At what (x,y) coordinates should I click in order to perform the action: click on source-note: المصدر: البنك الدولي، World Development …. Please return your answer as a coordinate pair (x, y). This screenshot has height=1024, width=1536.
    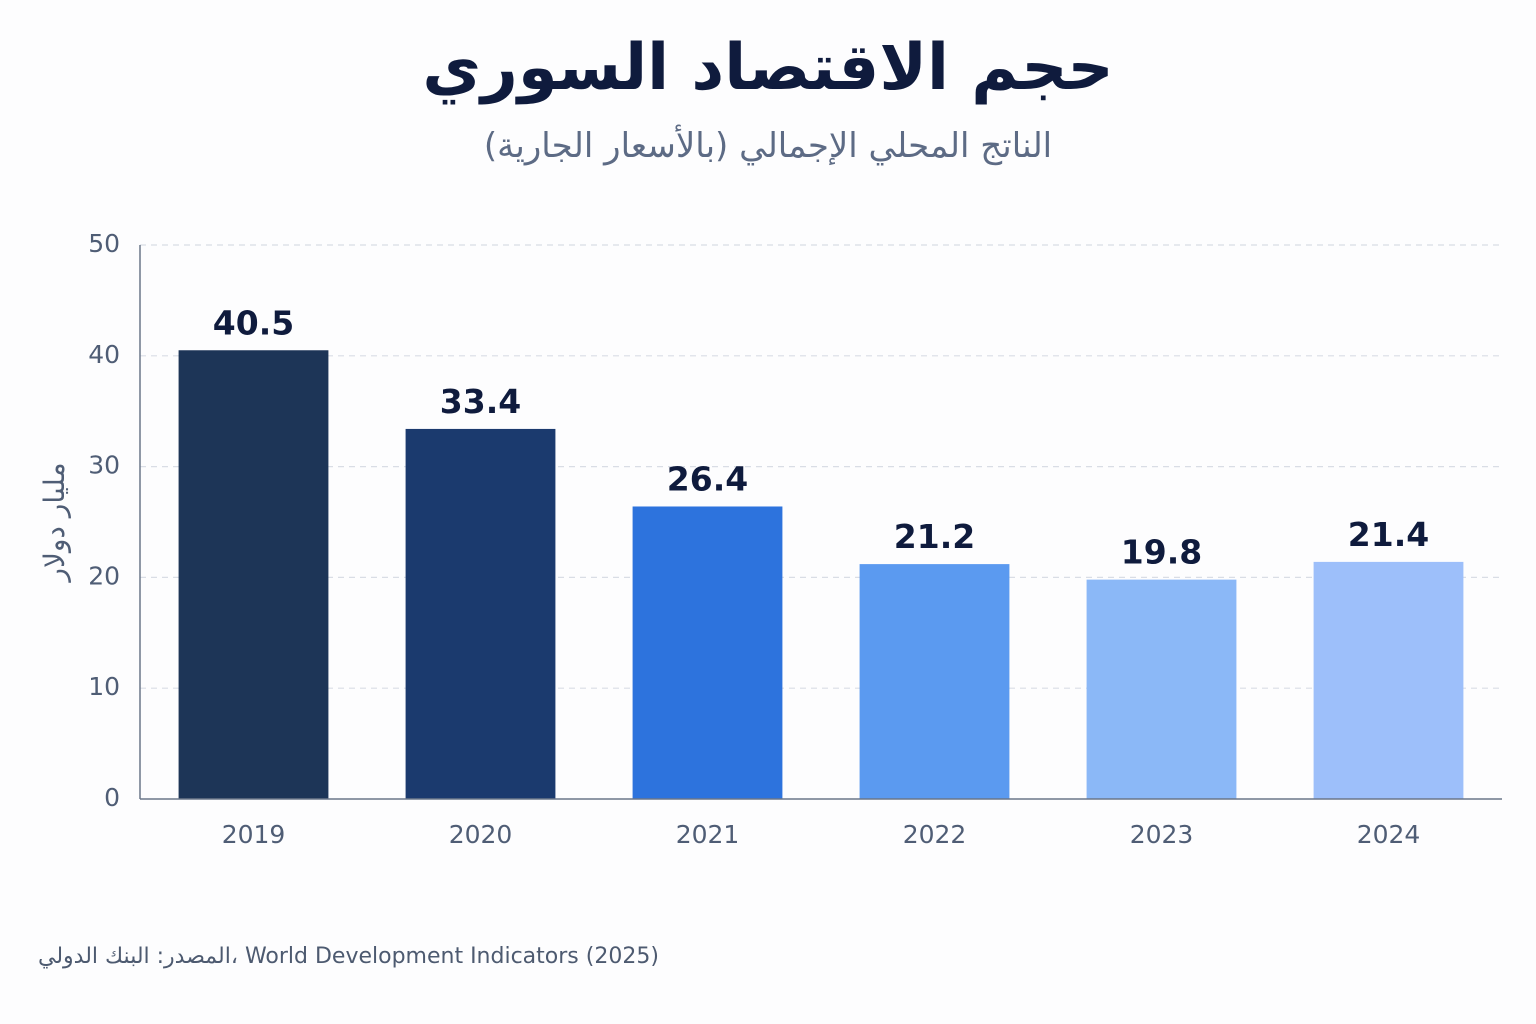
    Looking at the image, I should click on (348, 956).